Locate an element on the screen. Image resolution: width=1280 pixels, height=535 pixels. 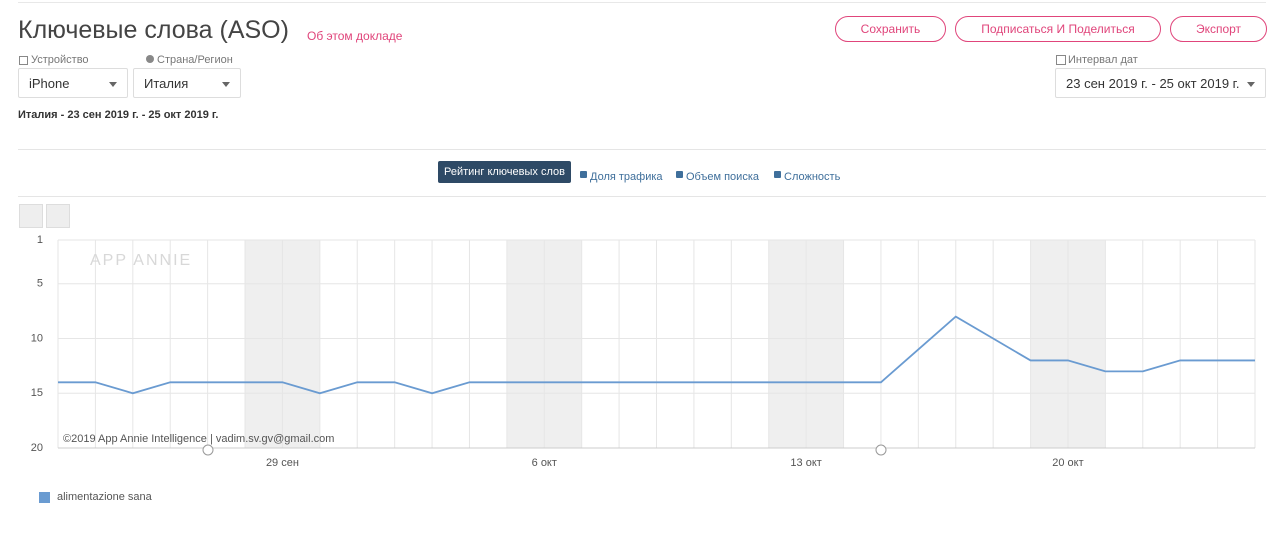
tab: Объем поиска is located at coordinates (722, 177).